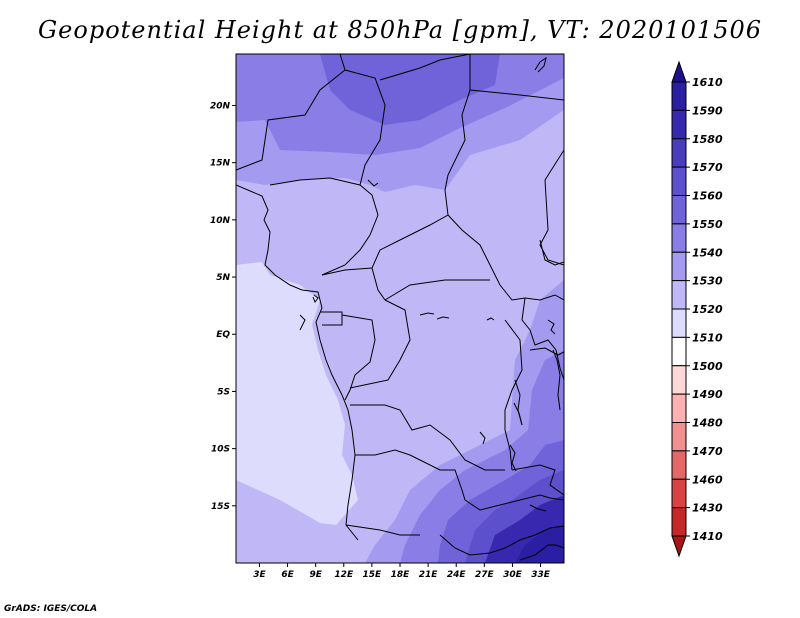 The height and width of the screenshot is (618, 800). What do you see at coordinates (223, 278) in the screenshot?
I see `lat-label: 5N` at bounding box center [223, 278].